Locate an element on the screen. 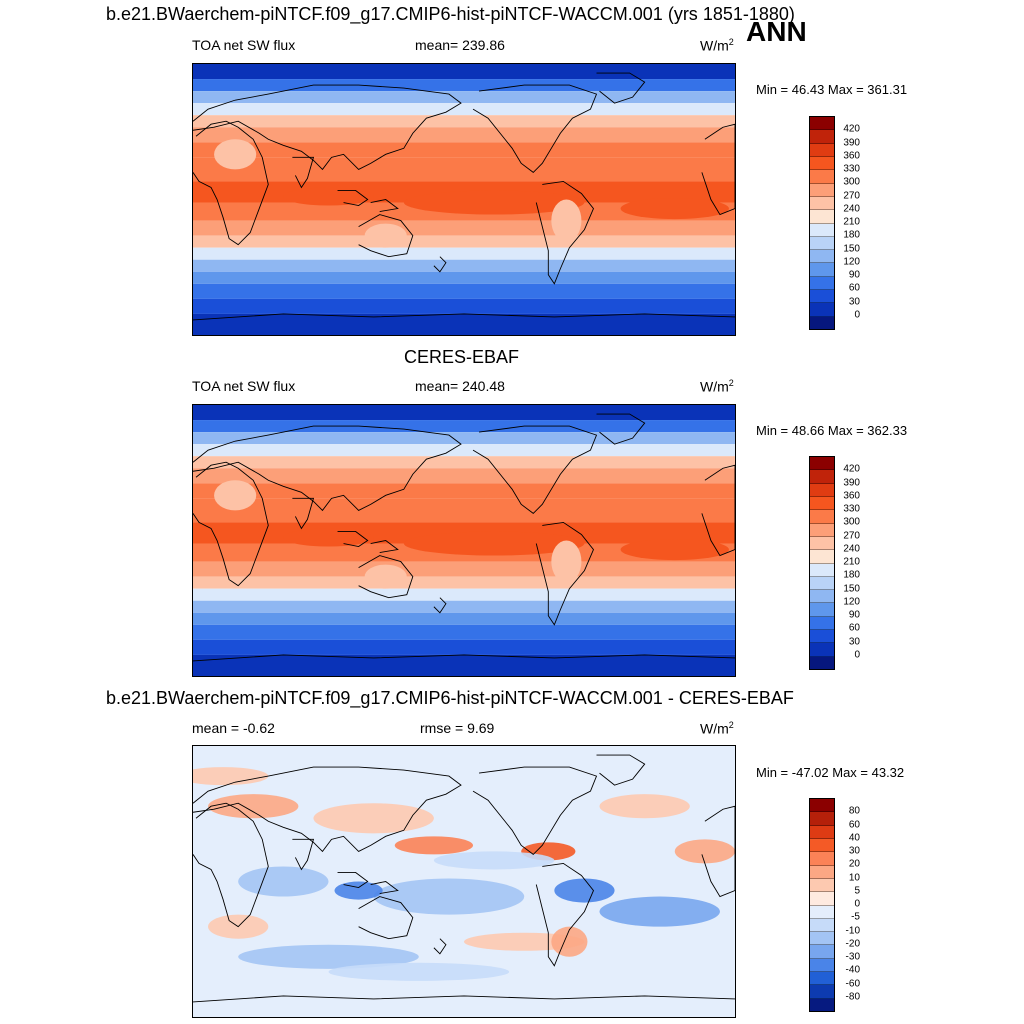 The height and width of the screenshot is (1024, 1024). panel3-rmse: rmse = 9.69 is located at coordinates (457, 728).